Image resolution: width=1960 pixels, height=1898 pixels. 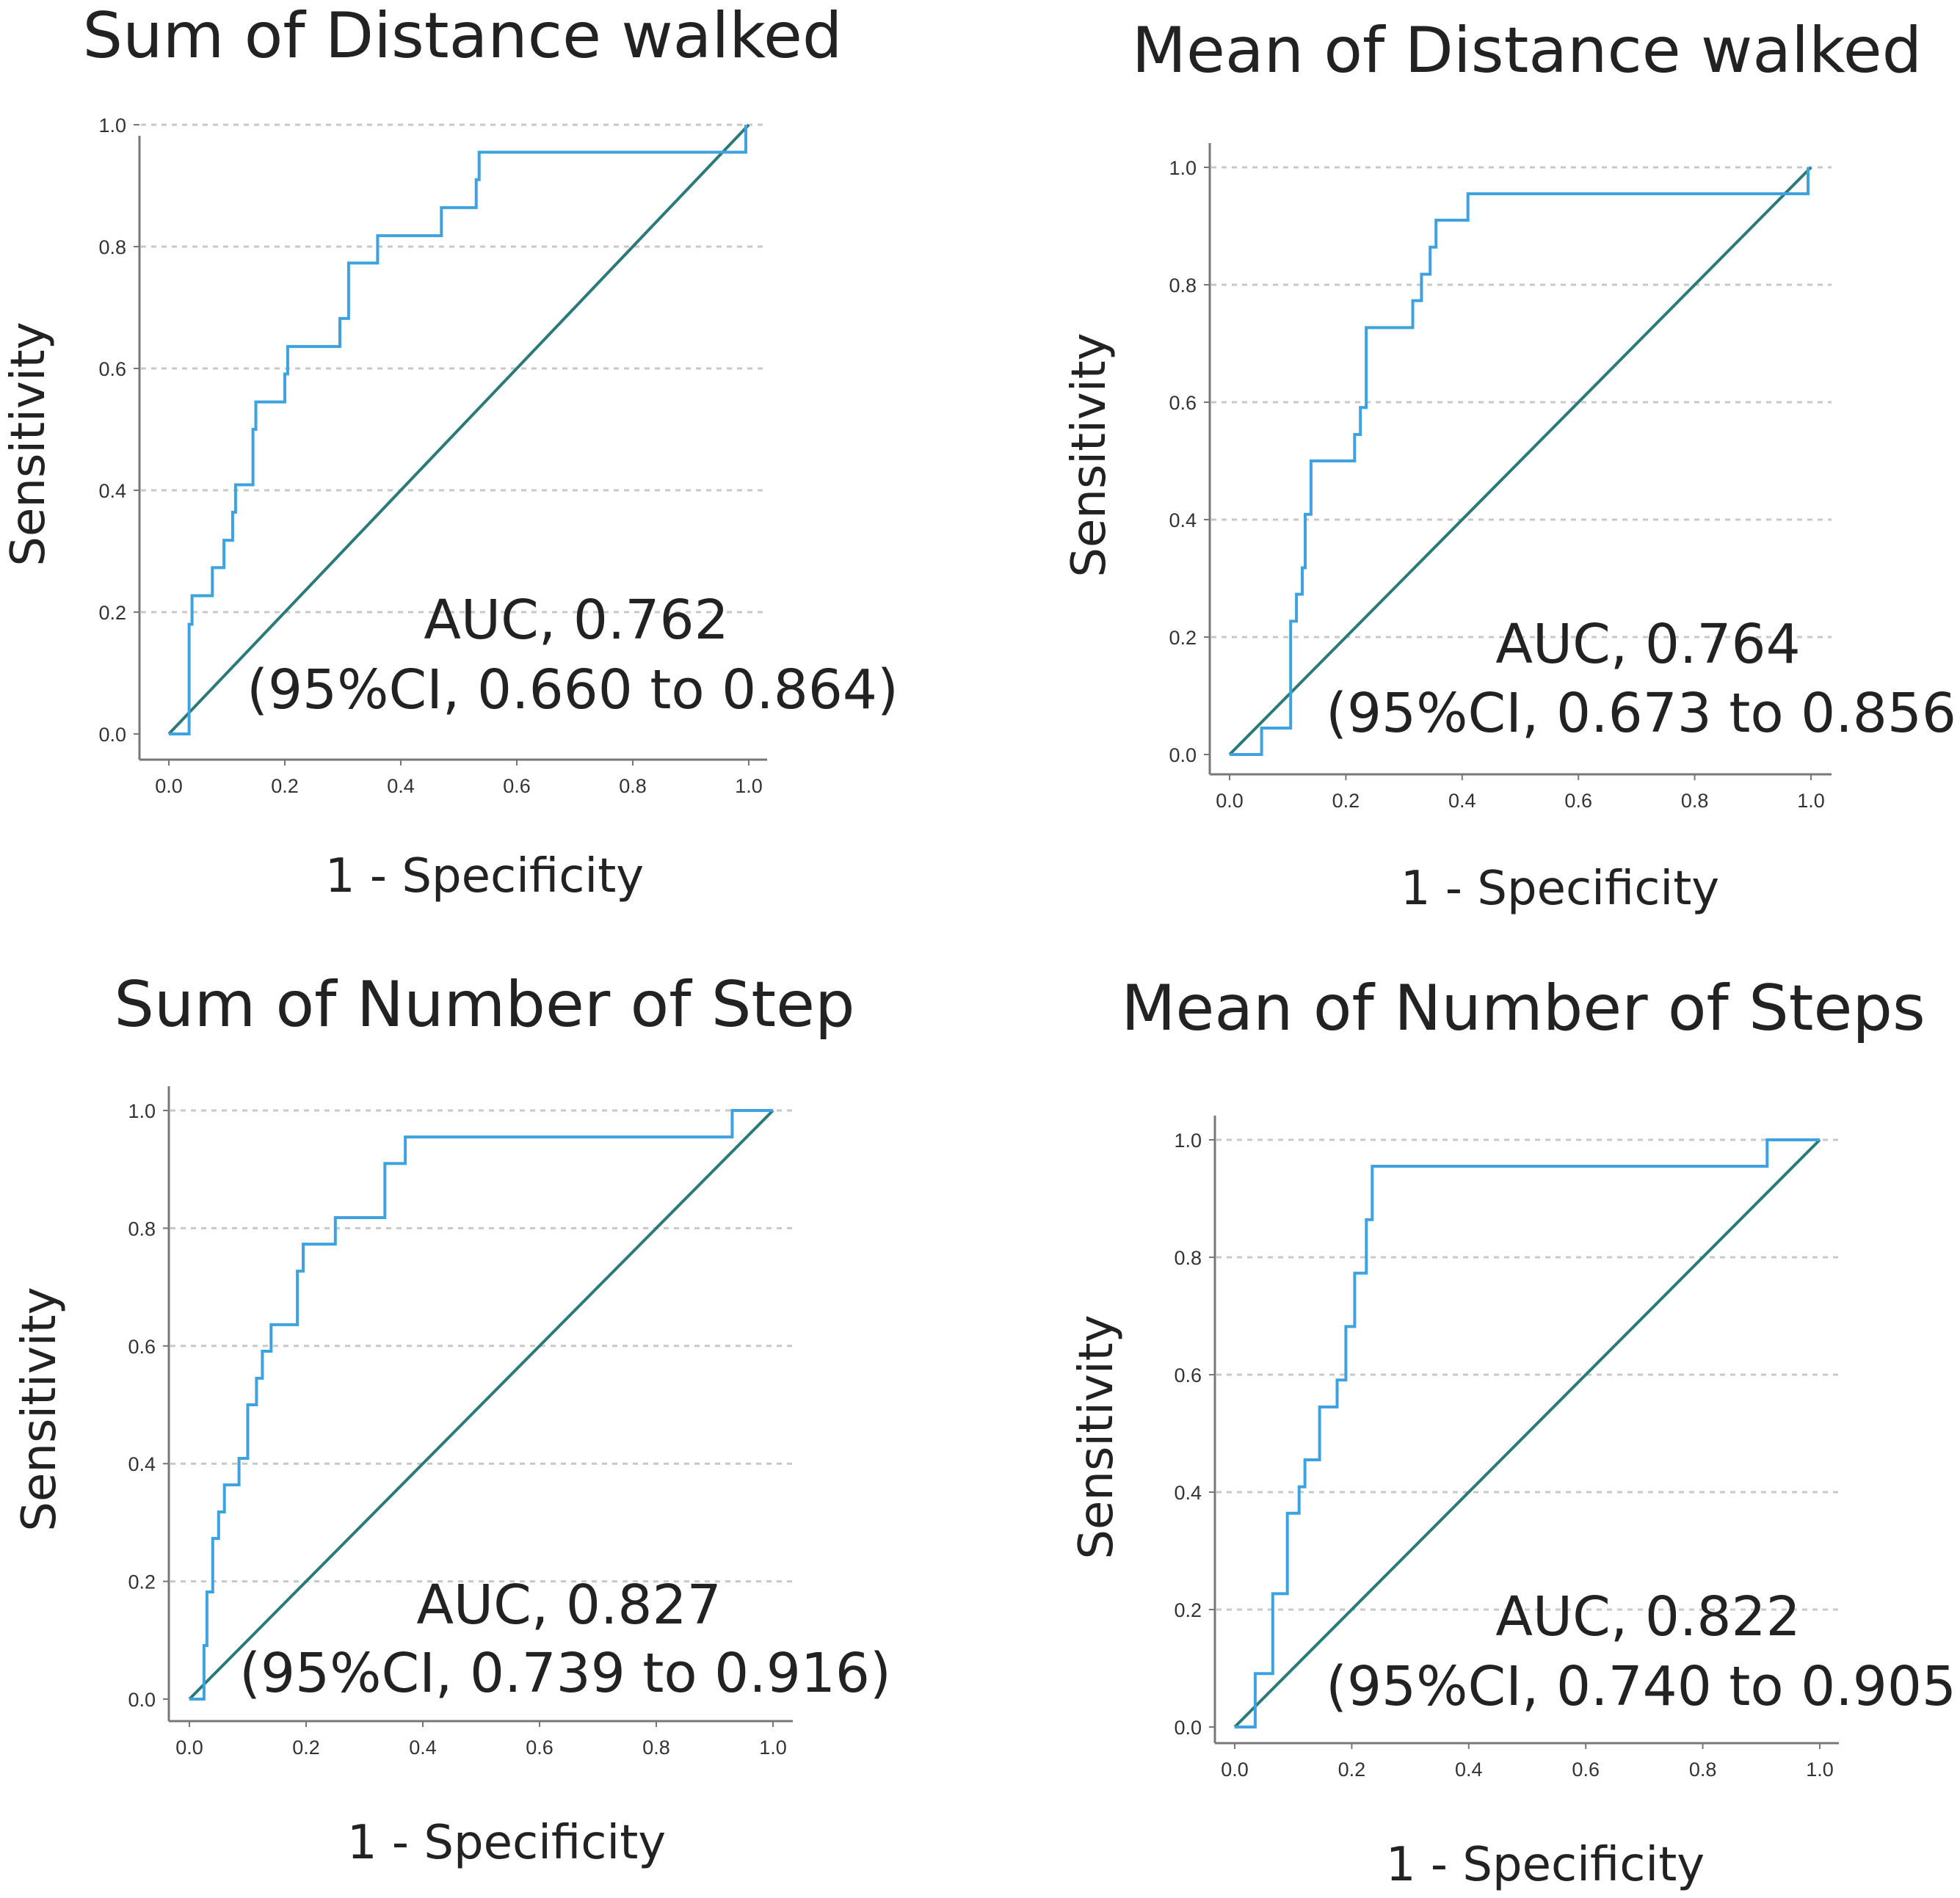 I want to click on ci-label: (95%CI, 0.739 to 0.916), so click(x=565, y=1673).